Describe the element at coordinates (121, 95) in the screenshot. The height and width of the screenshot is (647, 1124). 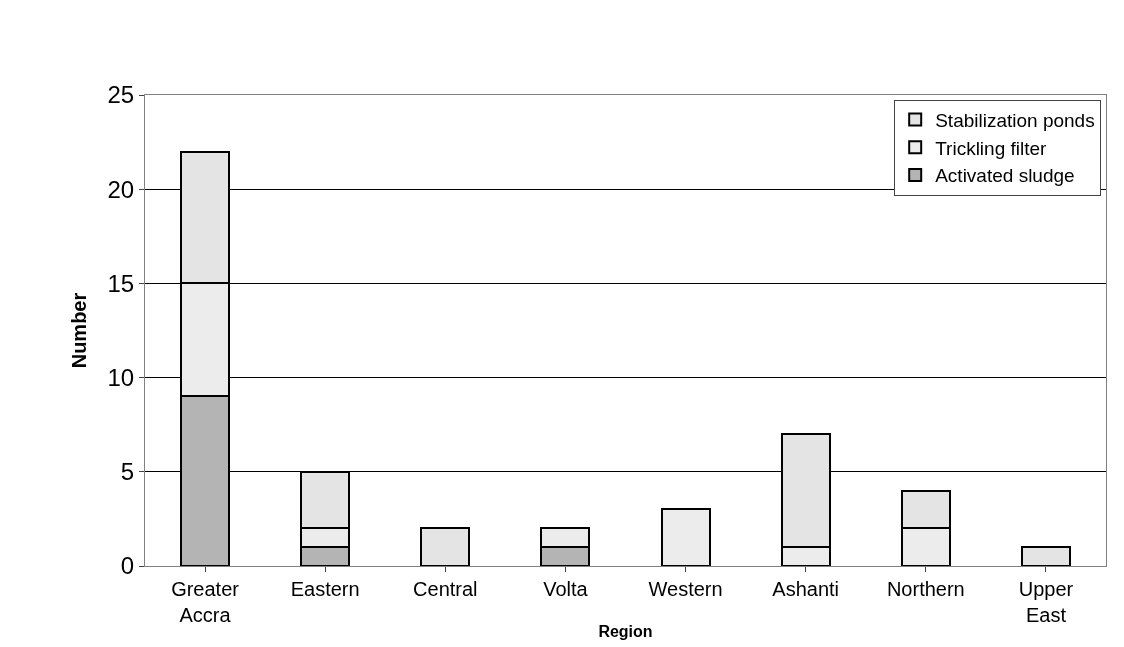
I see `y-tick-label: 25` at that location.